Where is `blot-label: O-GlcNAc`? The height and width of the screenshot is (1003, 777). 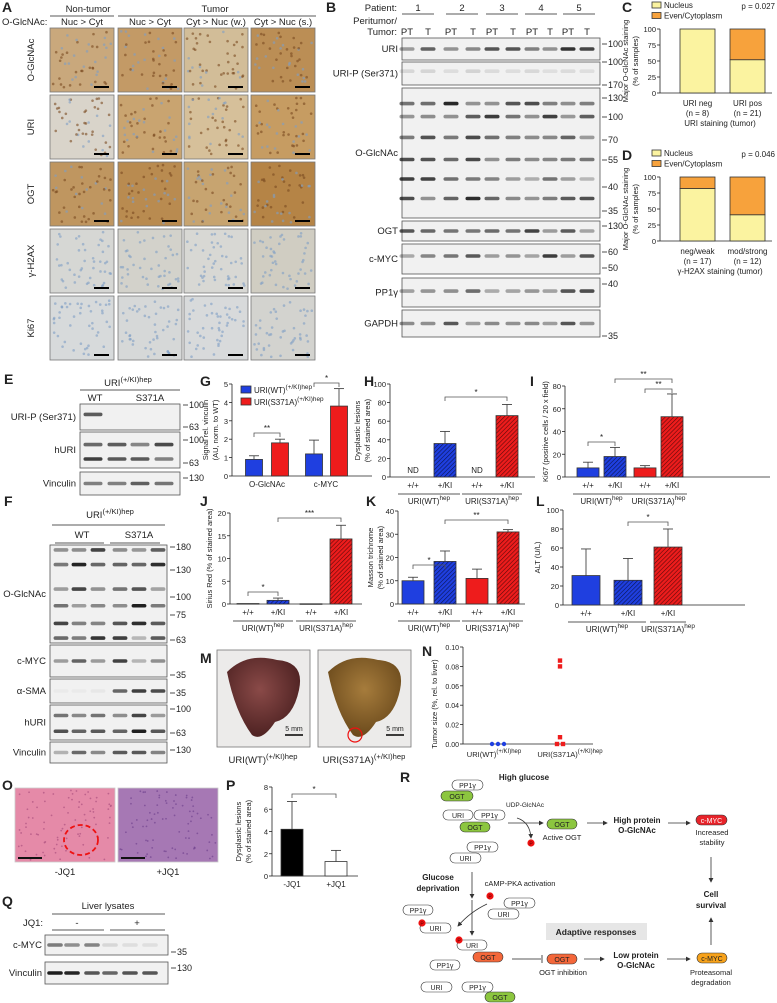 blot-label: O-GlcNAc is located at coordinates (24, 594).